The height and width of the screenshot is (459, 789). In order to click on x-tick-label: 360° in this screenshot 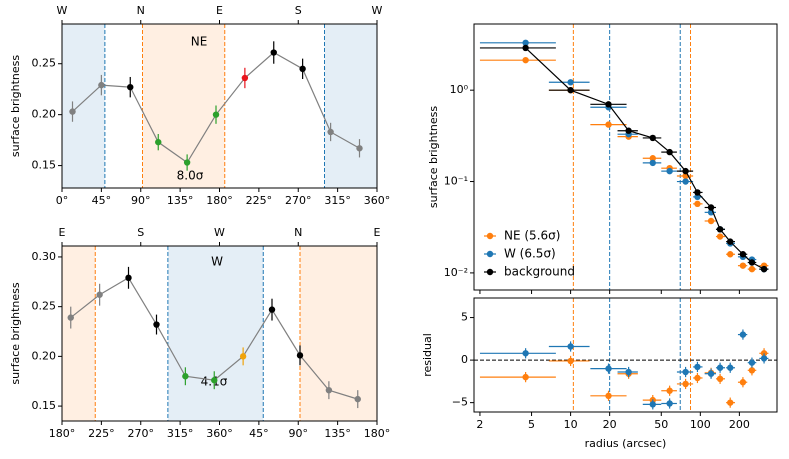, I will do `click(377, 200)`.